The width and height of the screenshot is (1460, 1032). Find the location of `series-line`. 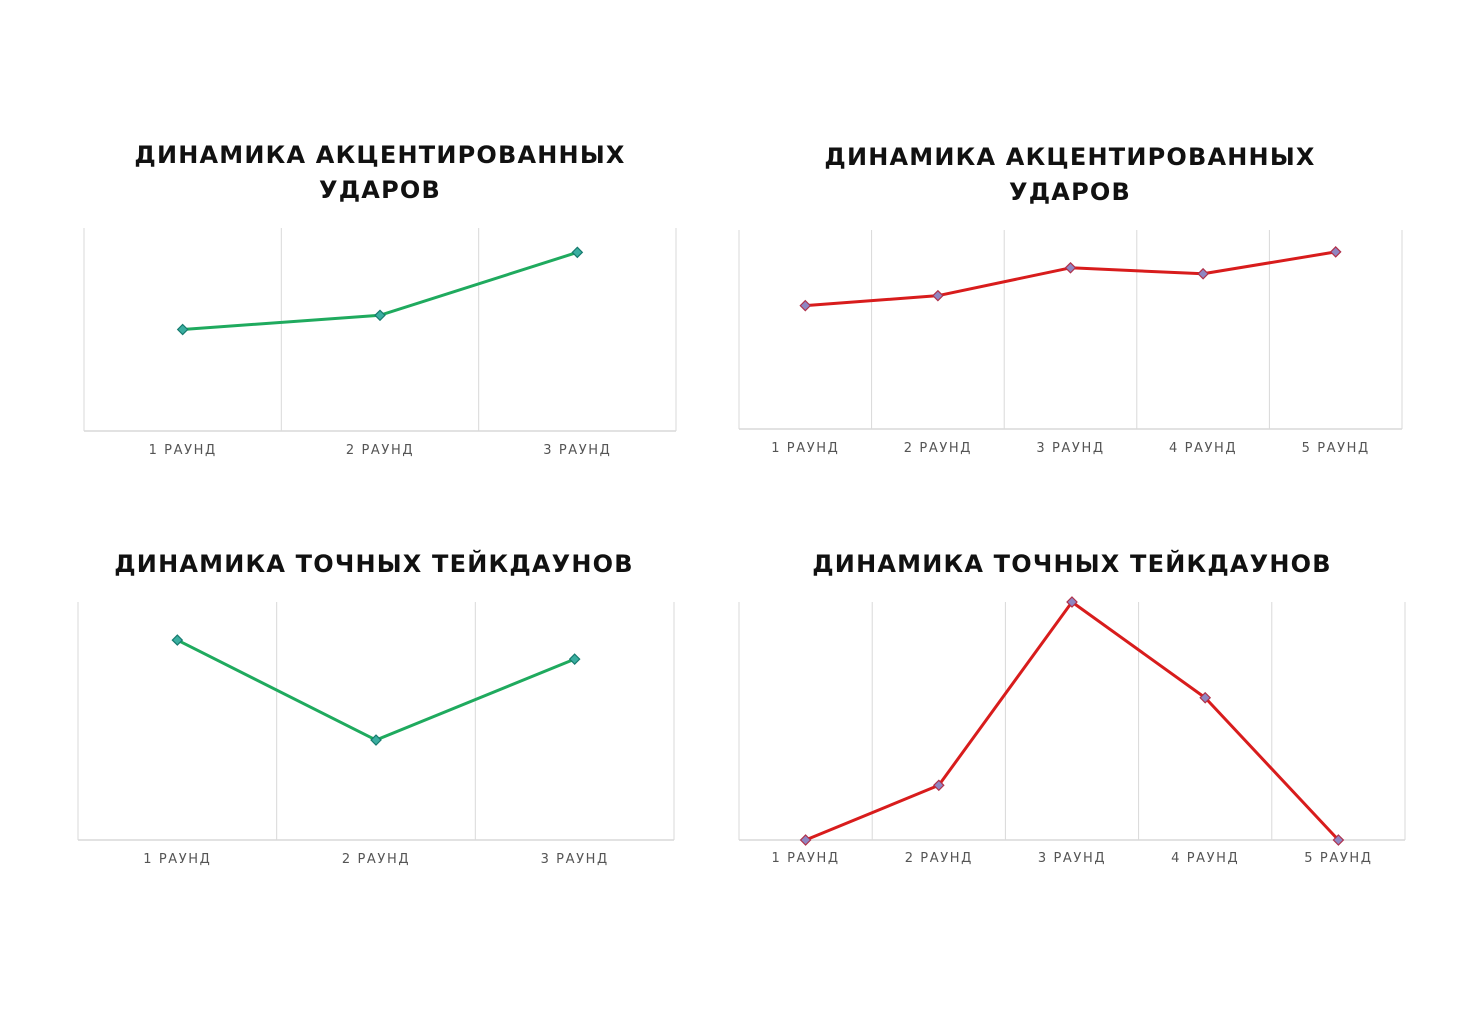

series-line is located at coordinates (1072, 721).